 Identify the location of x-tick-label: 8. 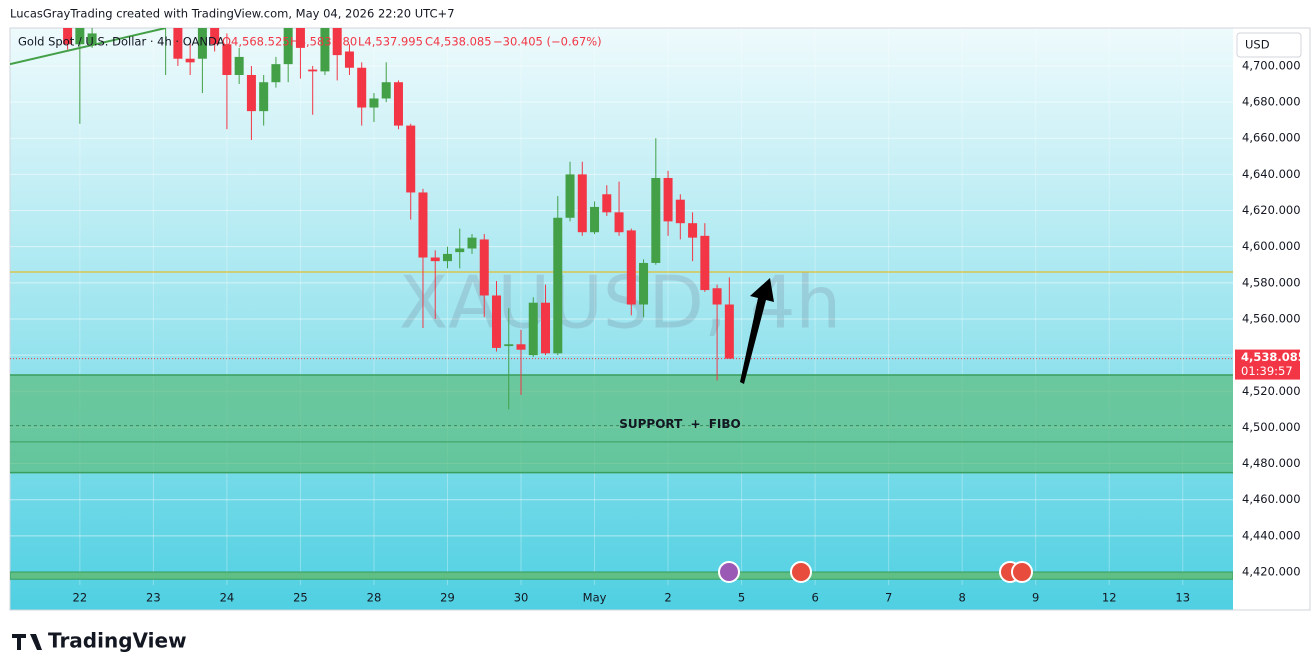
(962, 598).